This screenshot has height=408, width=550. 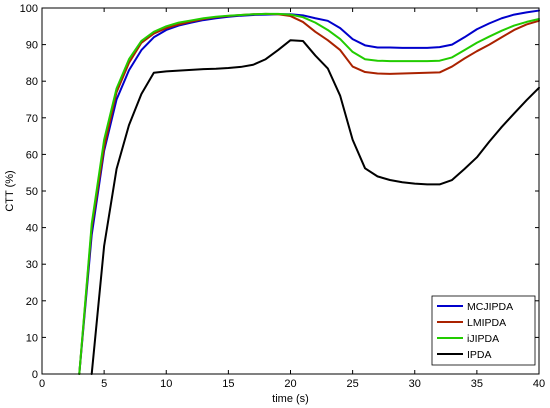 What do you see at coordinates (35, 375) in the screenshot?
I see `y-tick-label: 0` at bounding box center [35, 375].